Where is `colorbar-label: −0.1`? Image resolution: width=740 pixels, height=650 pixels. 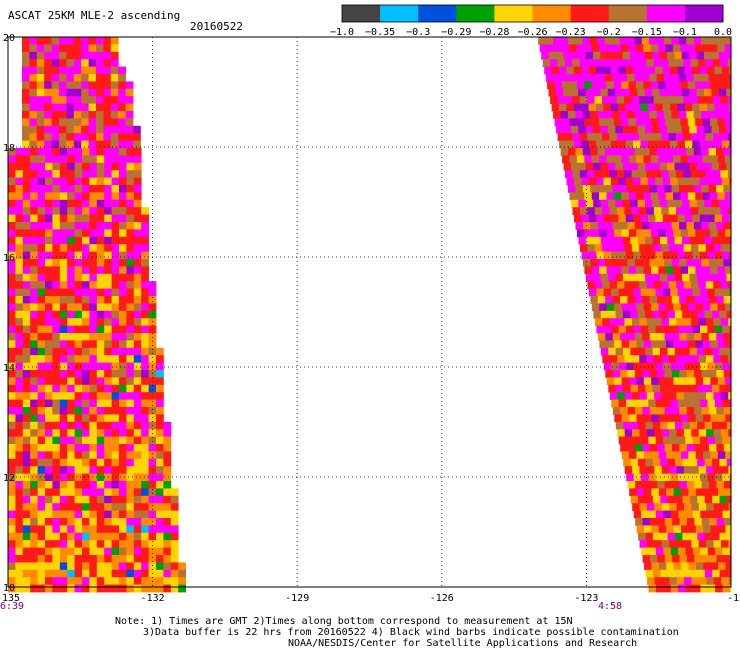 colorbar-label: −0.1 is located at coordinates (685, 32).